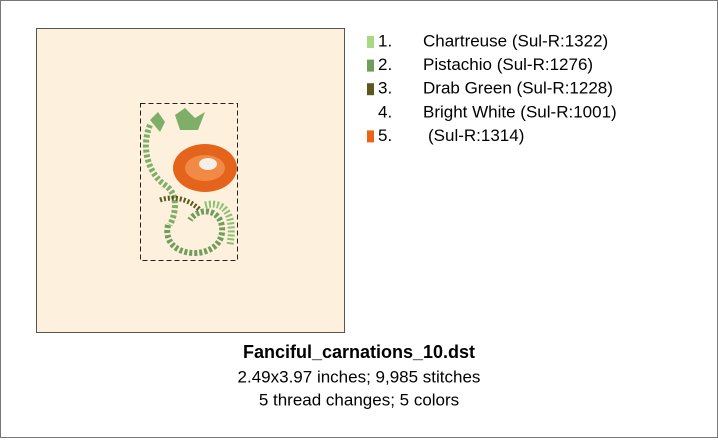 Image resolution: width=718 pixels, height=443 pixels. What do you see at coordinates (385, 135) in the screenshot?
I see `thread-number: 5.` at bounding box center [385, 135].